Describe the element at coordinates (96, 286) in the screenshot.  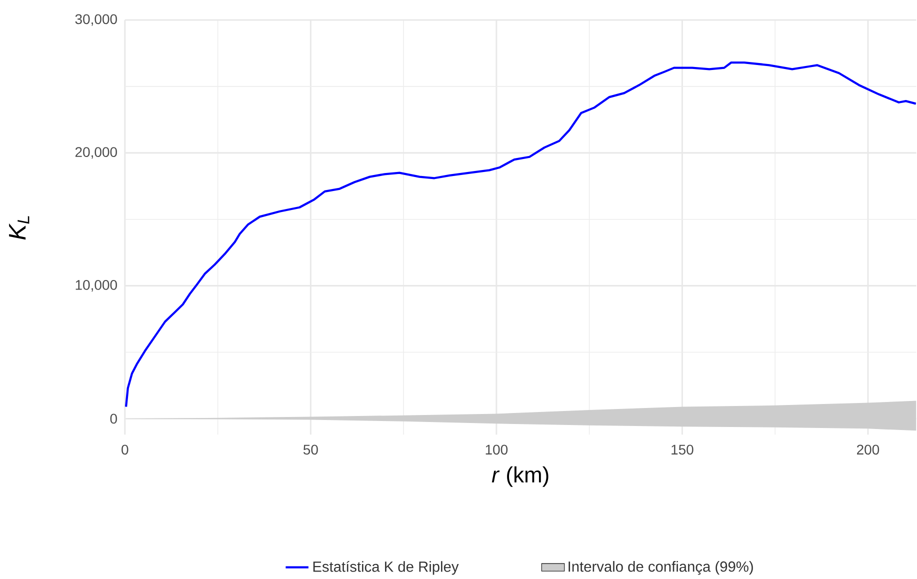
I see `y-tick-label: 10,000` at that location.